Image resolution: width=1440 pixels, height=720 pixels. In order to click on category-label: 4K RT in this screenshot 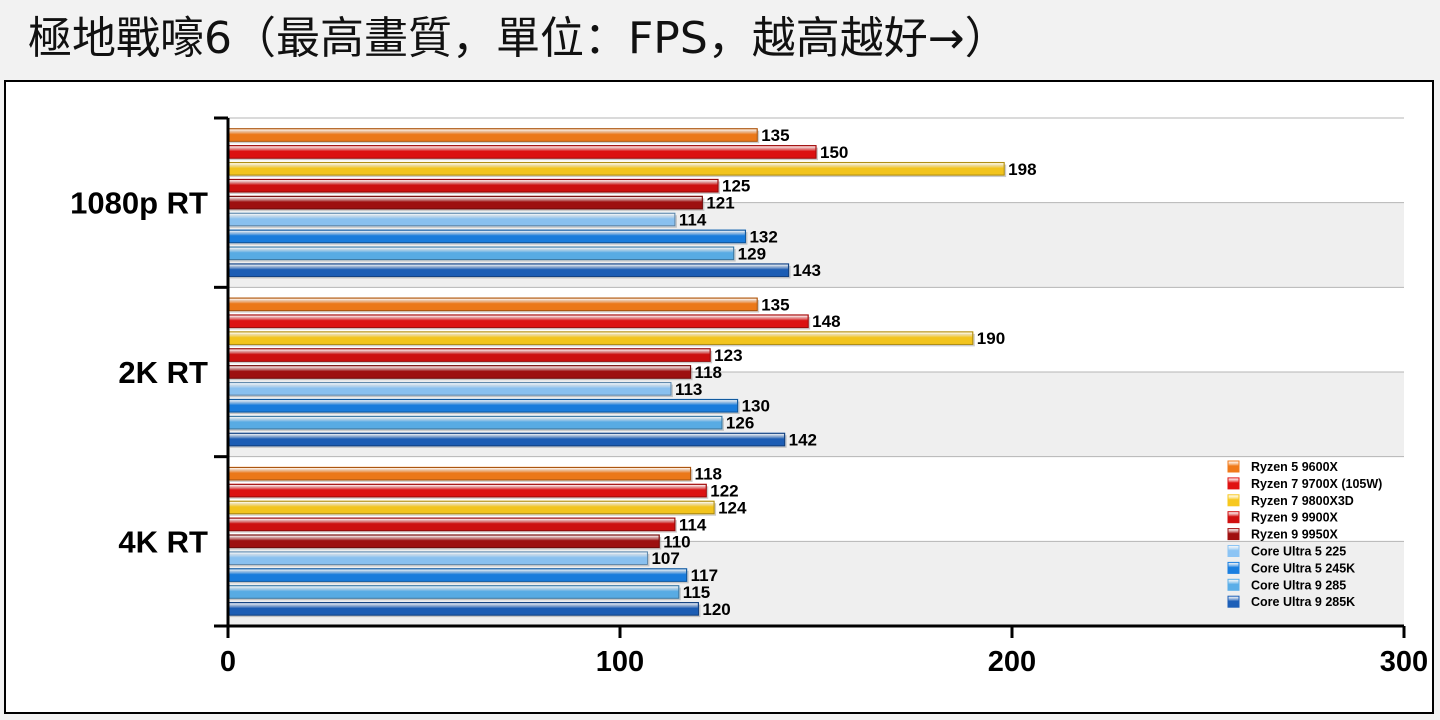, I will do `click(163, 541)`.